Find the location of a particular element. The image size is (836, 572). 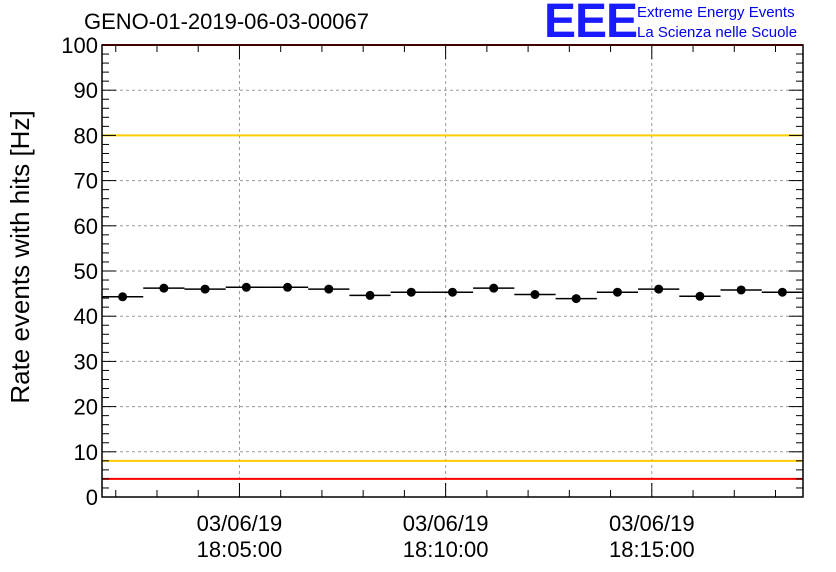

data-series is located at coordinates (452, 293).